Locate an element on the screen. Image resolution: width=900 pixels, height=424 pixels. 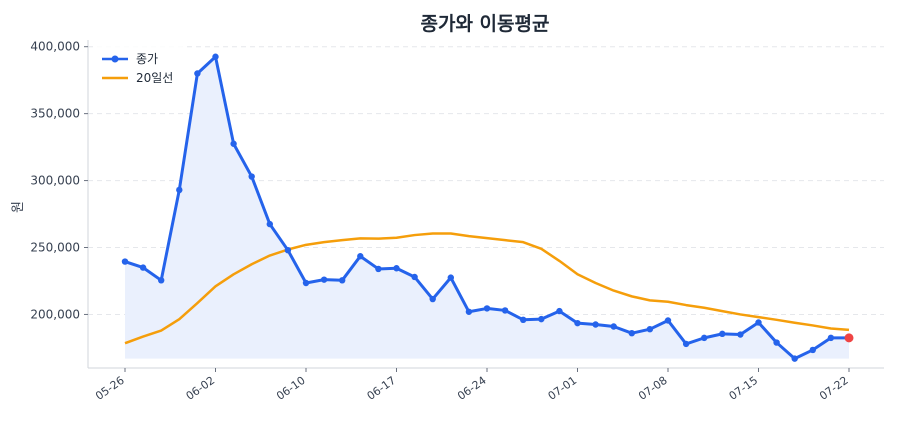
y-tick-label: 250,000 is located at coordinates (55, 248).